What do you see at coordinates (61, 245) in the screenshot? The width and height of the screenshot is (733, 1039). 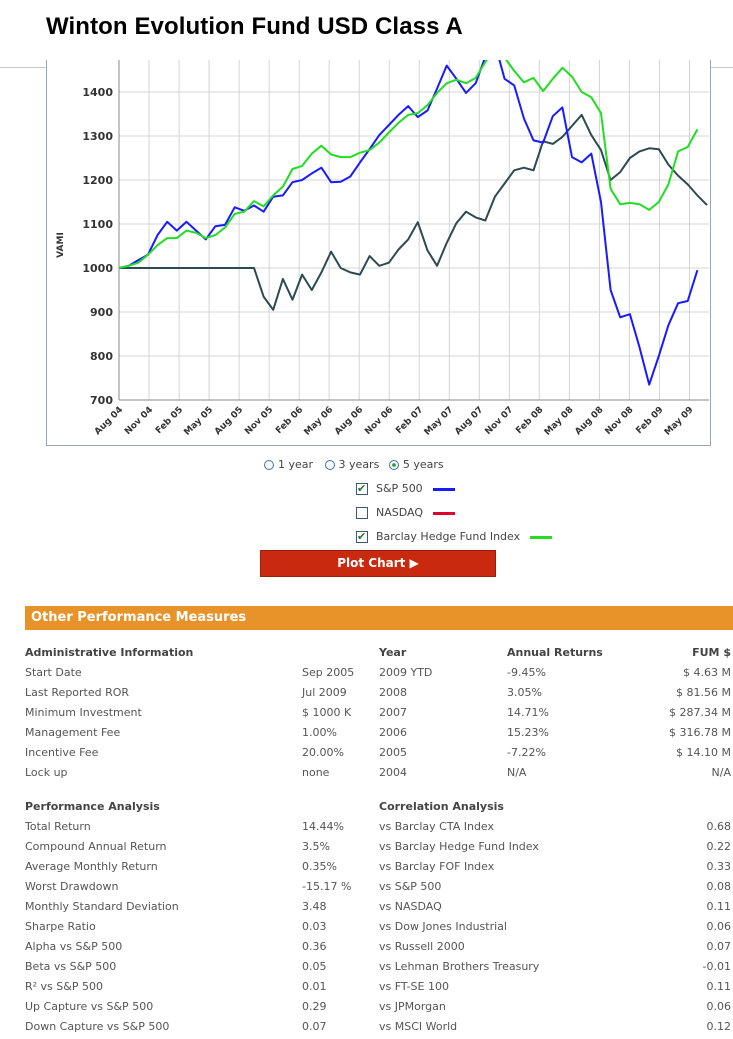 I see `y-axis-label: VAMI` at bounding box center [61, 245].